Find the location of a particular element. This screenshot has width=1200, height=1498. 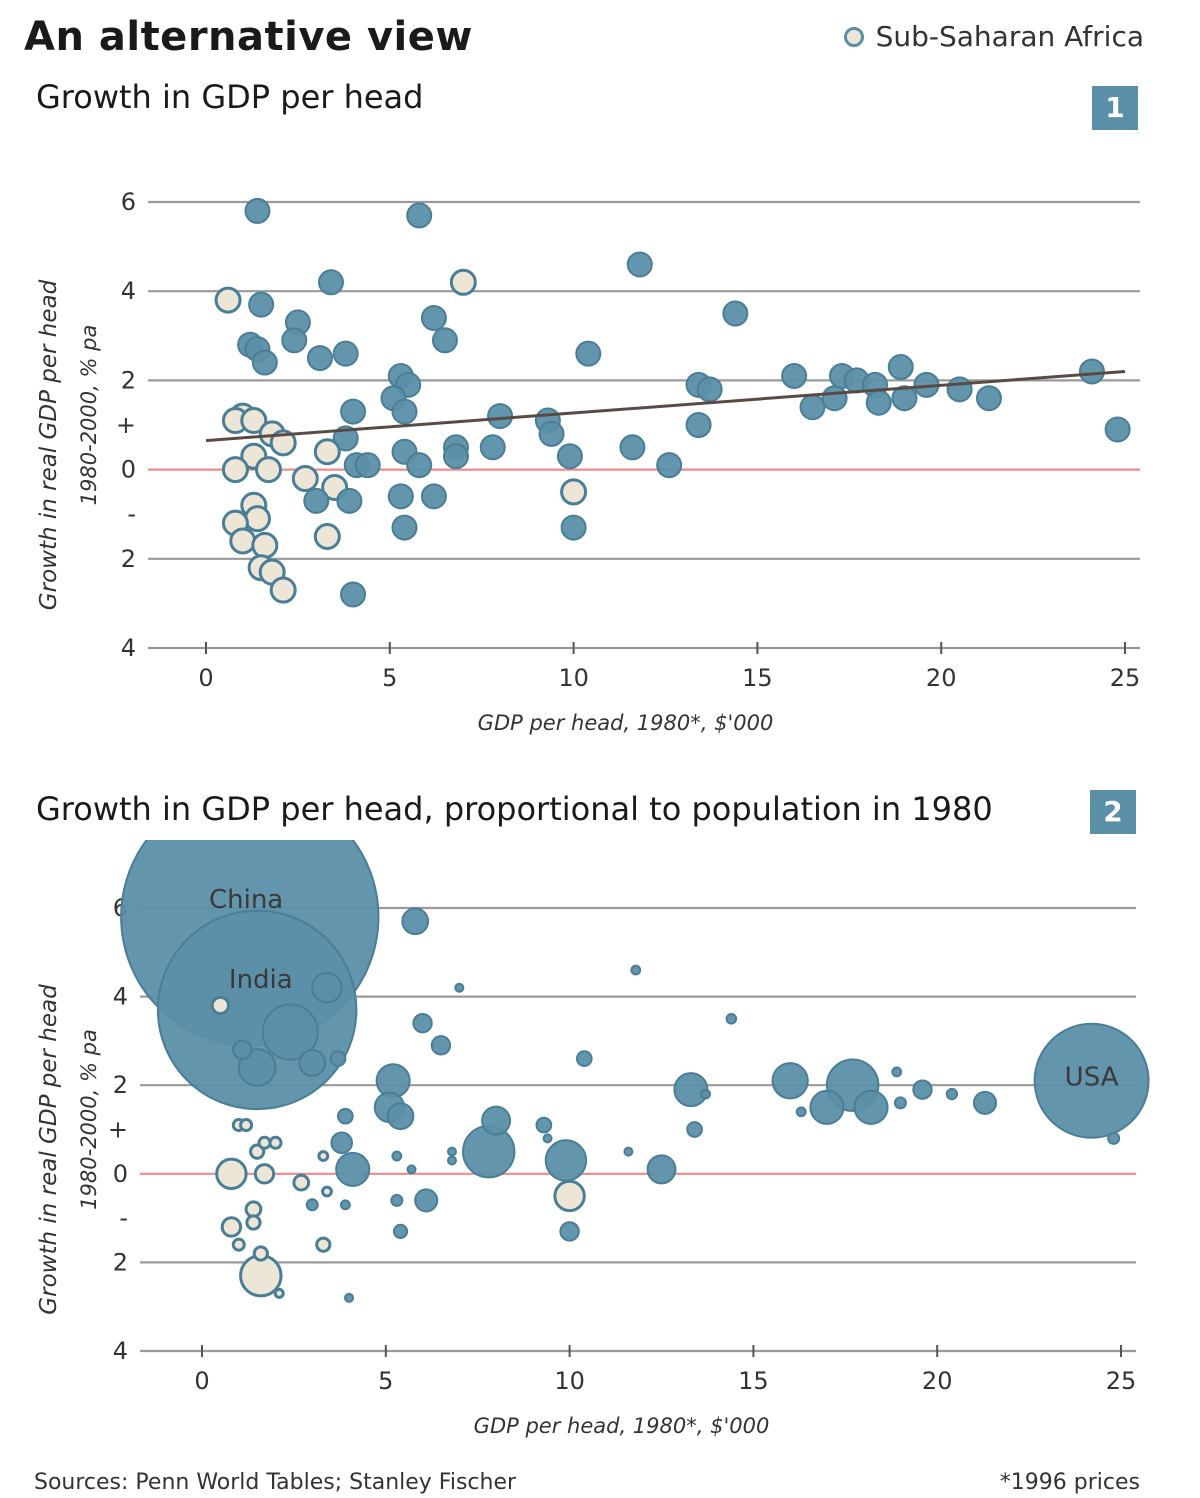

legend: Sub-Saharan Africa is located at coordinates (993, 36).